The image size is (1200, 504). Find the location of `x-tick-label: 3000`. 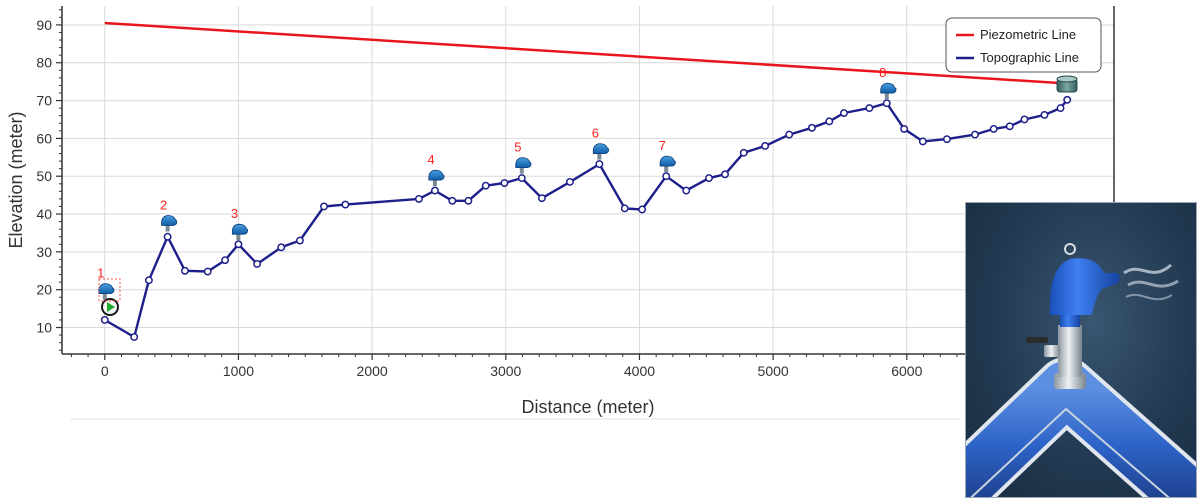

x-tick-label: 3000 is located at coordinates (505, 371).